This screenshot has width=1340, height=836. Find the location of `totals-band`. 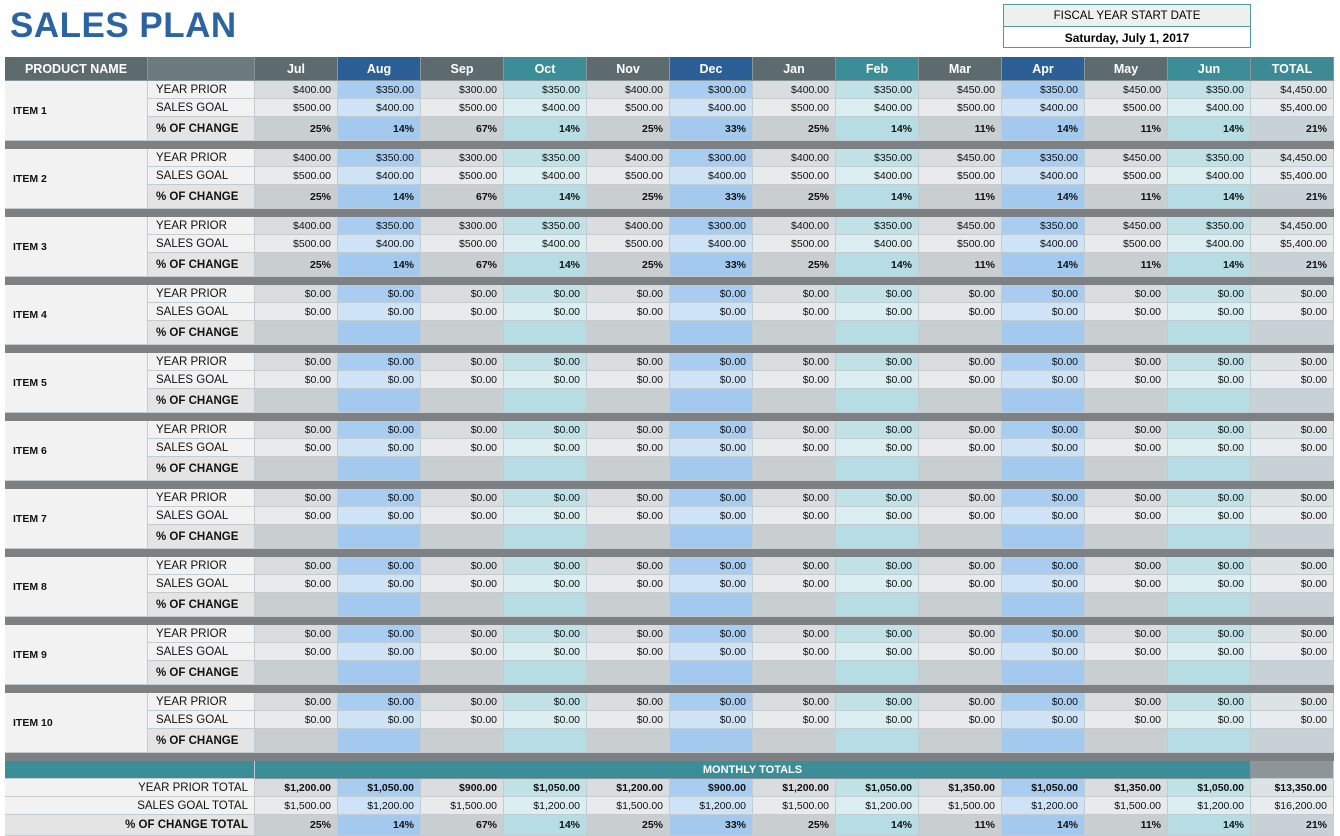

totals-band is located at coordinates (1292, 770).